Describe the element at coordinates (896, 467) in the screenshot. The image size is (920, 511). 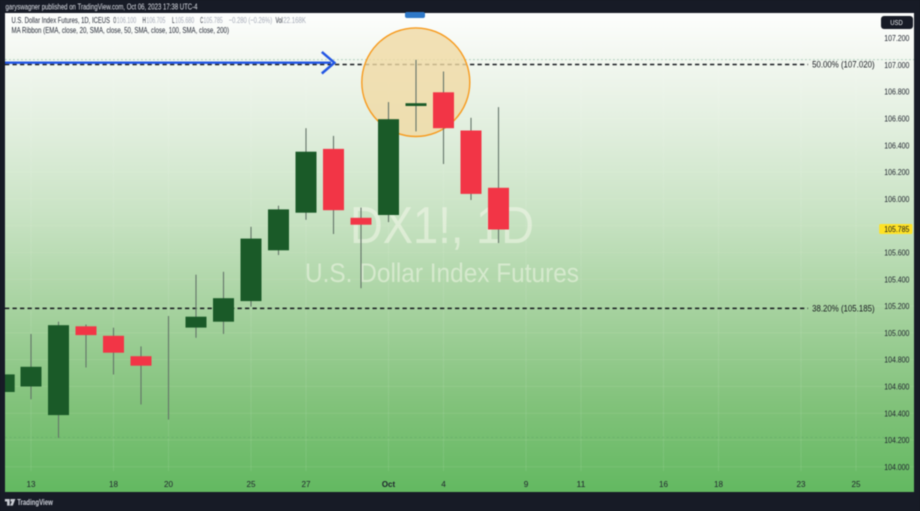
I see `svg-text: 104.000` at that location.